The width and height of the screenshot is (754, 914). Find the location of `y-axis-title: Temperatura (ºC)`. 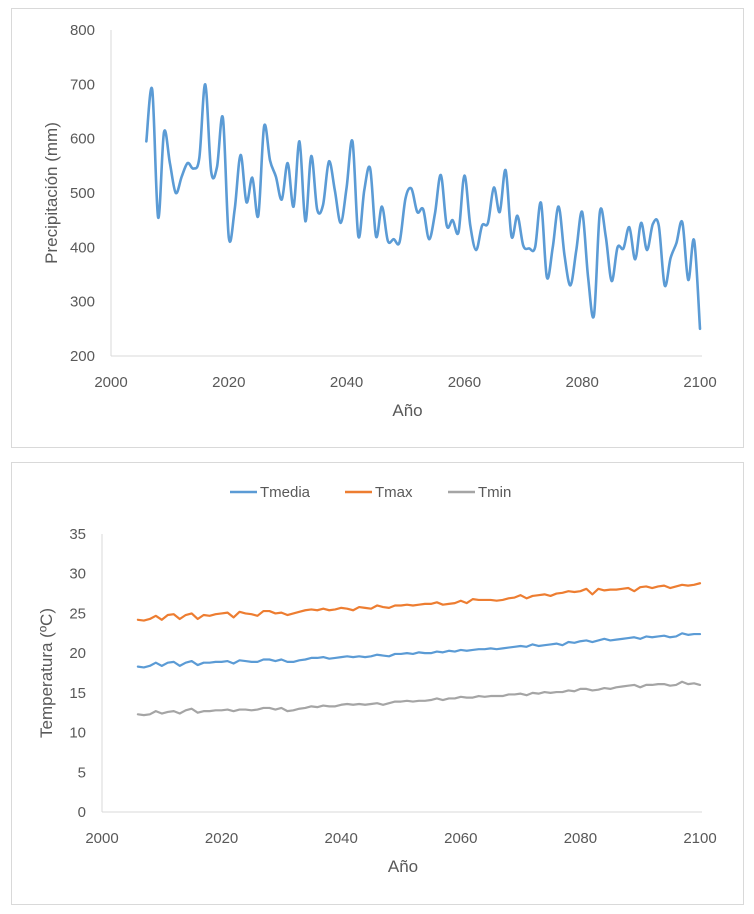

y-axis-title: Temperatura (ºC) is located at coordinates (46, 673).